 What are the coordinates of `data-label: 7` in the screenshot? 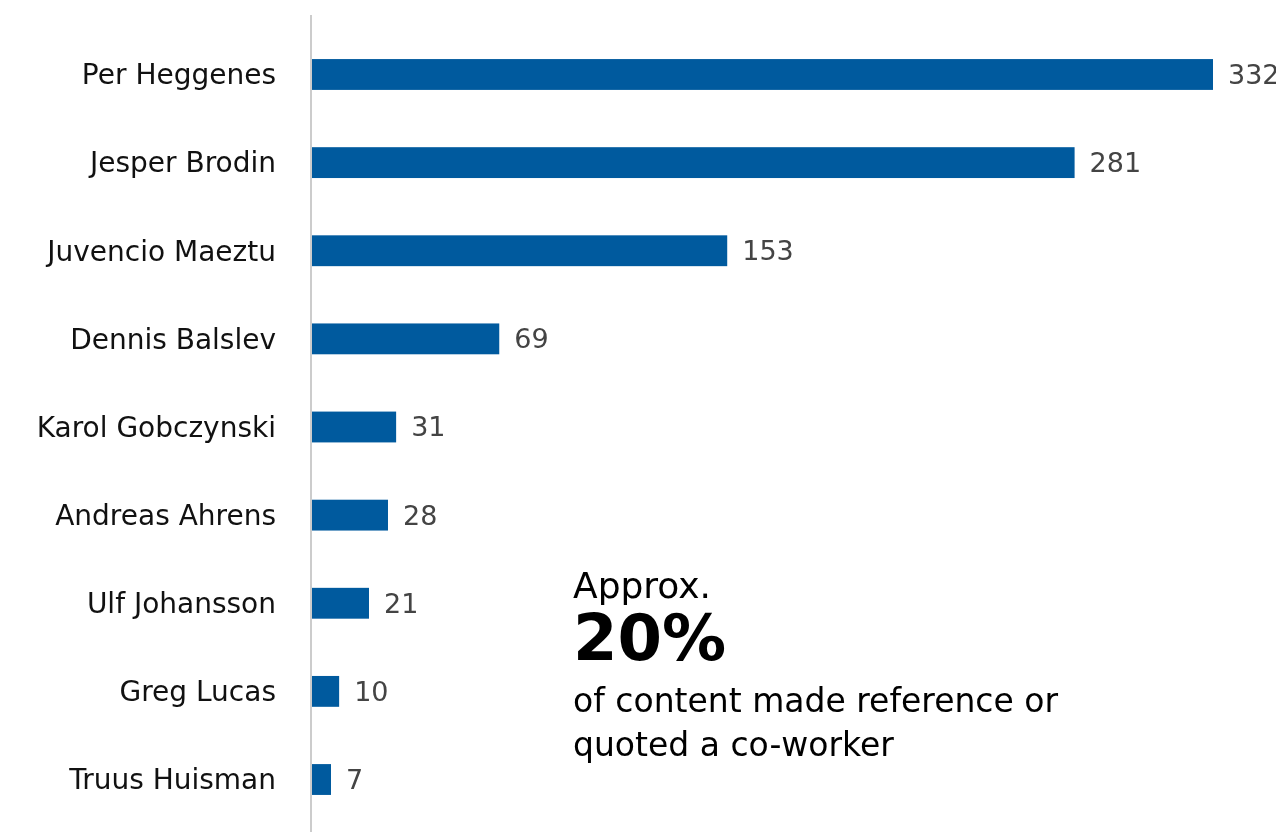 It's located at (355, 779).